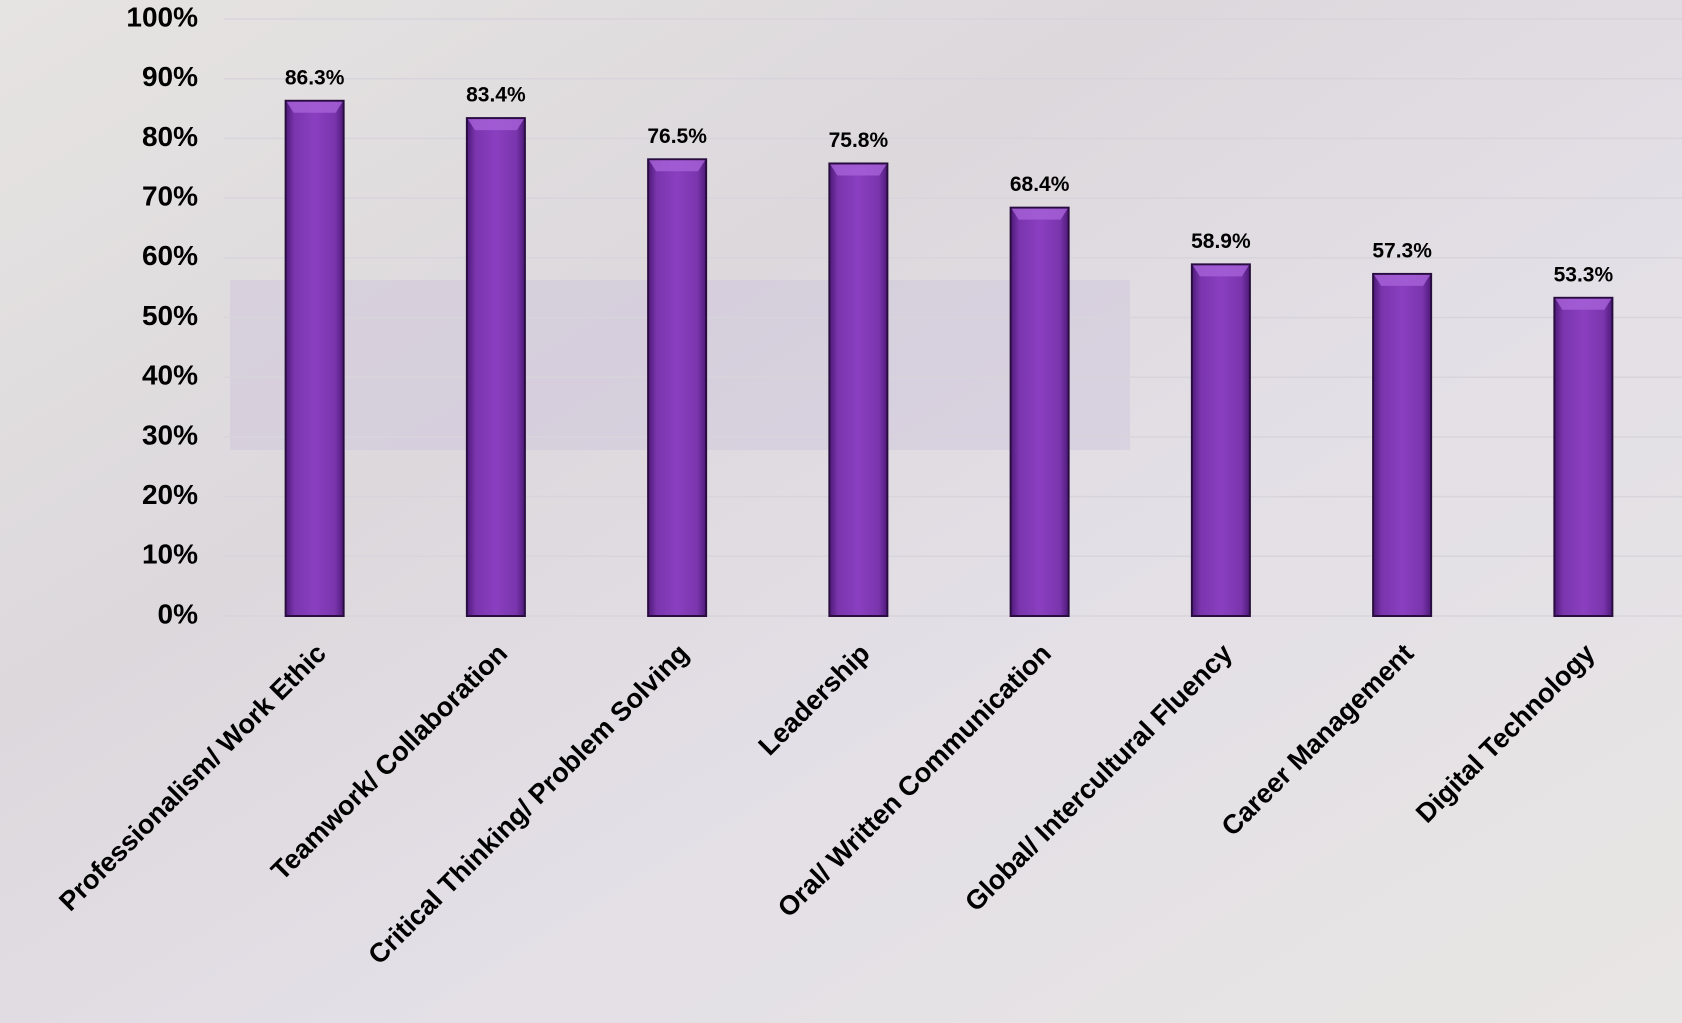  Describe the element at coordinates (178, 613) in the screenshot. I see `y-tick-label: 0%` at that location.